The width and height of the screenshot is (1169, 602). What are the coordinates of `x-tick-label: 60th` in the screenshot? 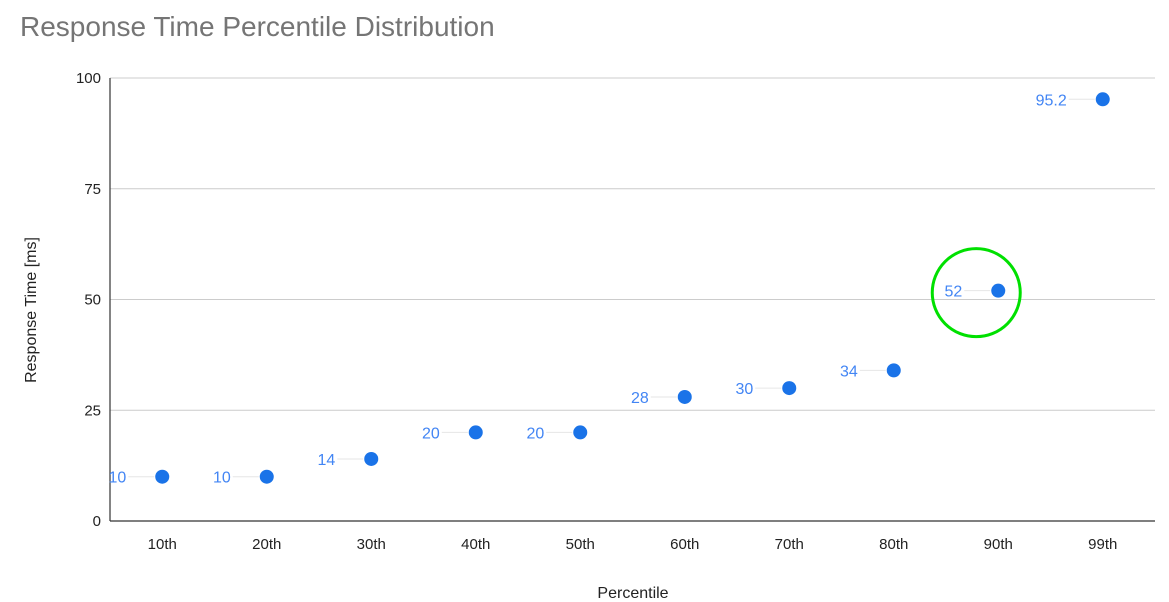 It's located at (684, 544).